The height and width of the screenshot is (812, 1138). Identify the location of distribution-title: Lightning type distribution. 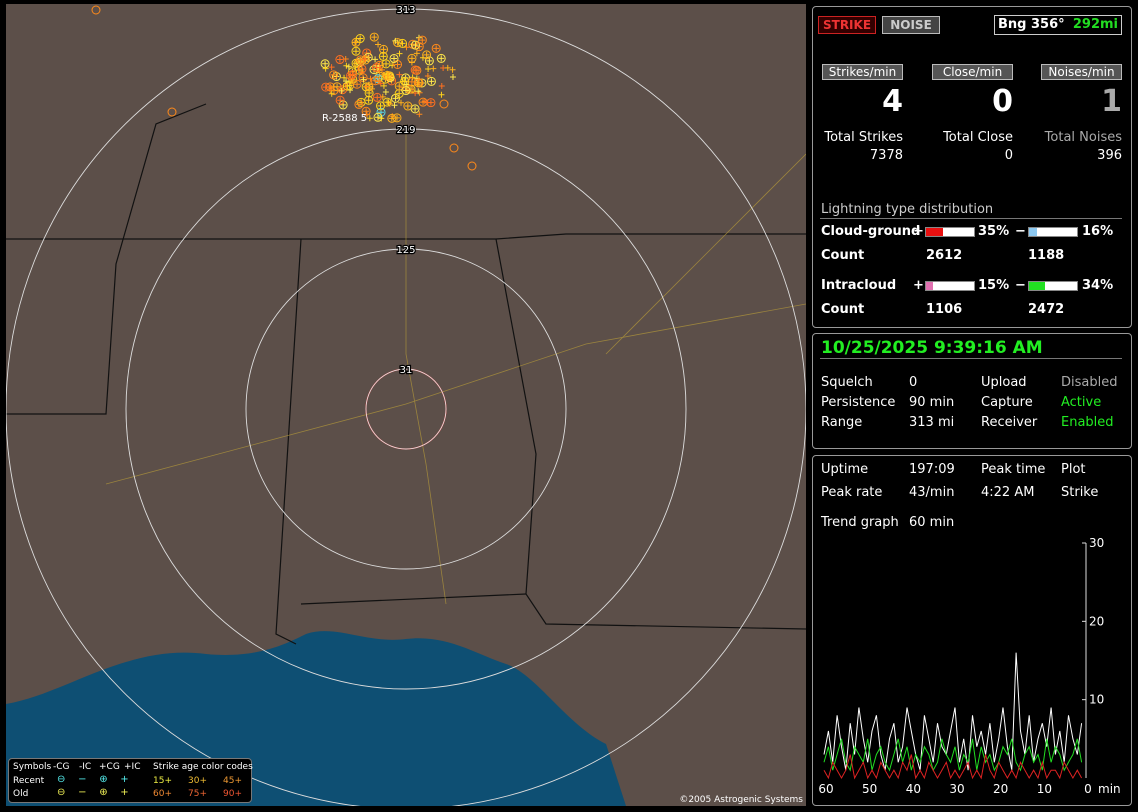
(907, 209).